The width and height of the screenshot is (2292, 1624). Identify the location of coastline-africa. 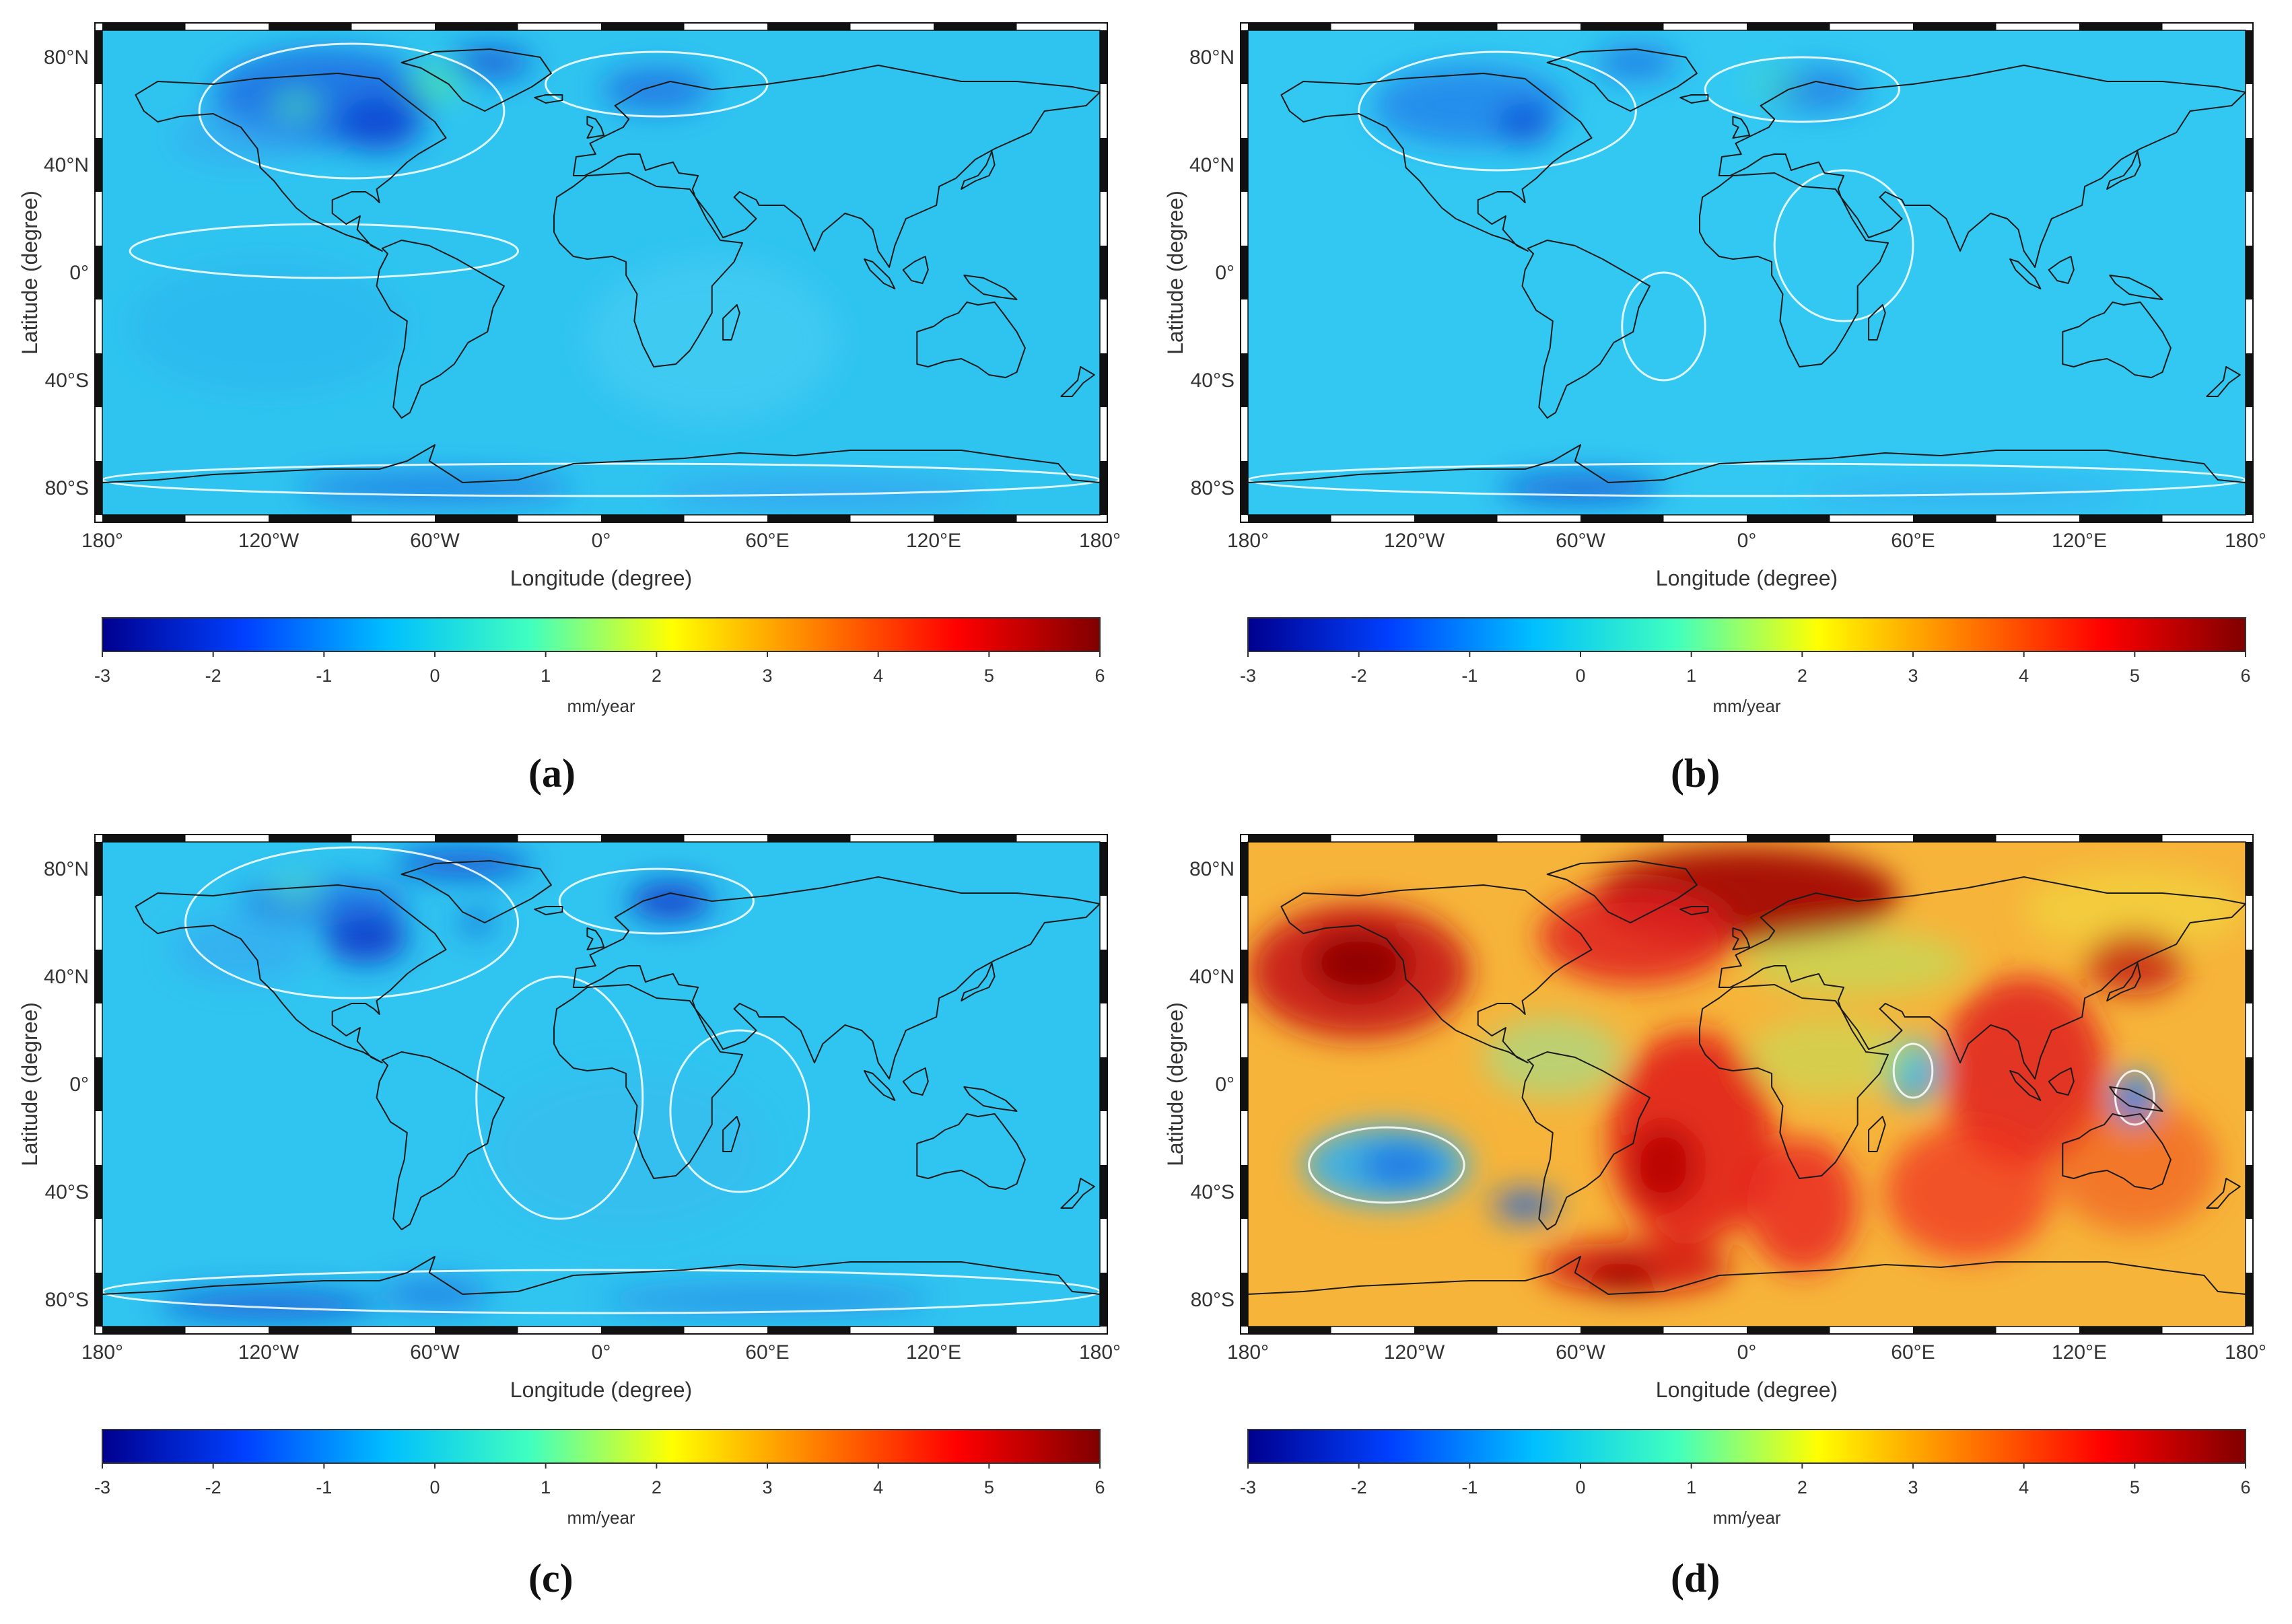
(1794, 269).